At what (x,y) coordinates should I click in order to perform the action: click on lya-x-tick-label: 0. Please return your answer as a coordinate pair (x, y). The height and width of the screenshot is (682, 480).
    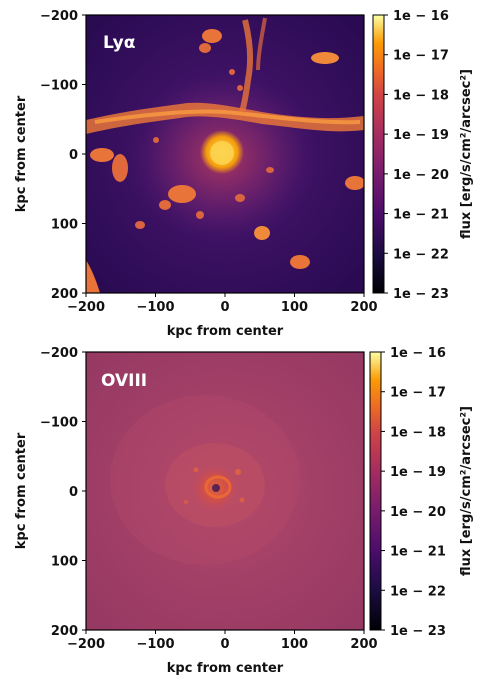
    Looking at the image, I should click on (224, 307).